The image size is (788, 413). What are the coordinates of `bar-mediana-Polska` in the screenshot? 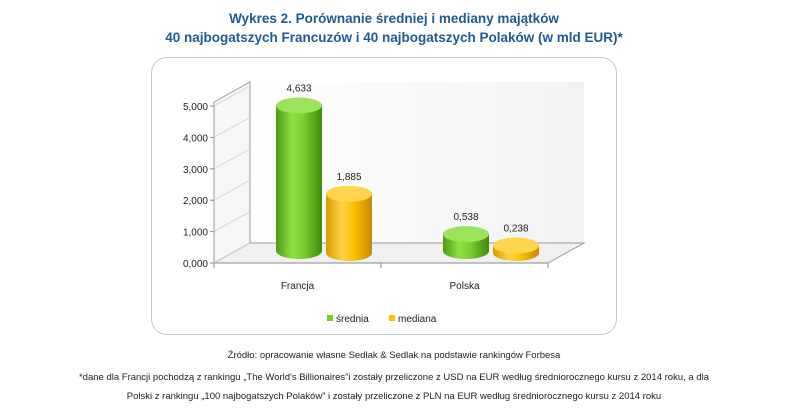 It's located at (516, 249).